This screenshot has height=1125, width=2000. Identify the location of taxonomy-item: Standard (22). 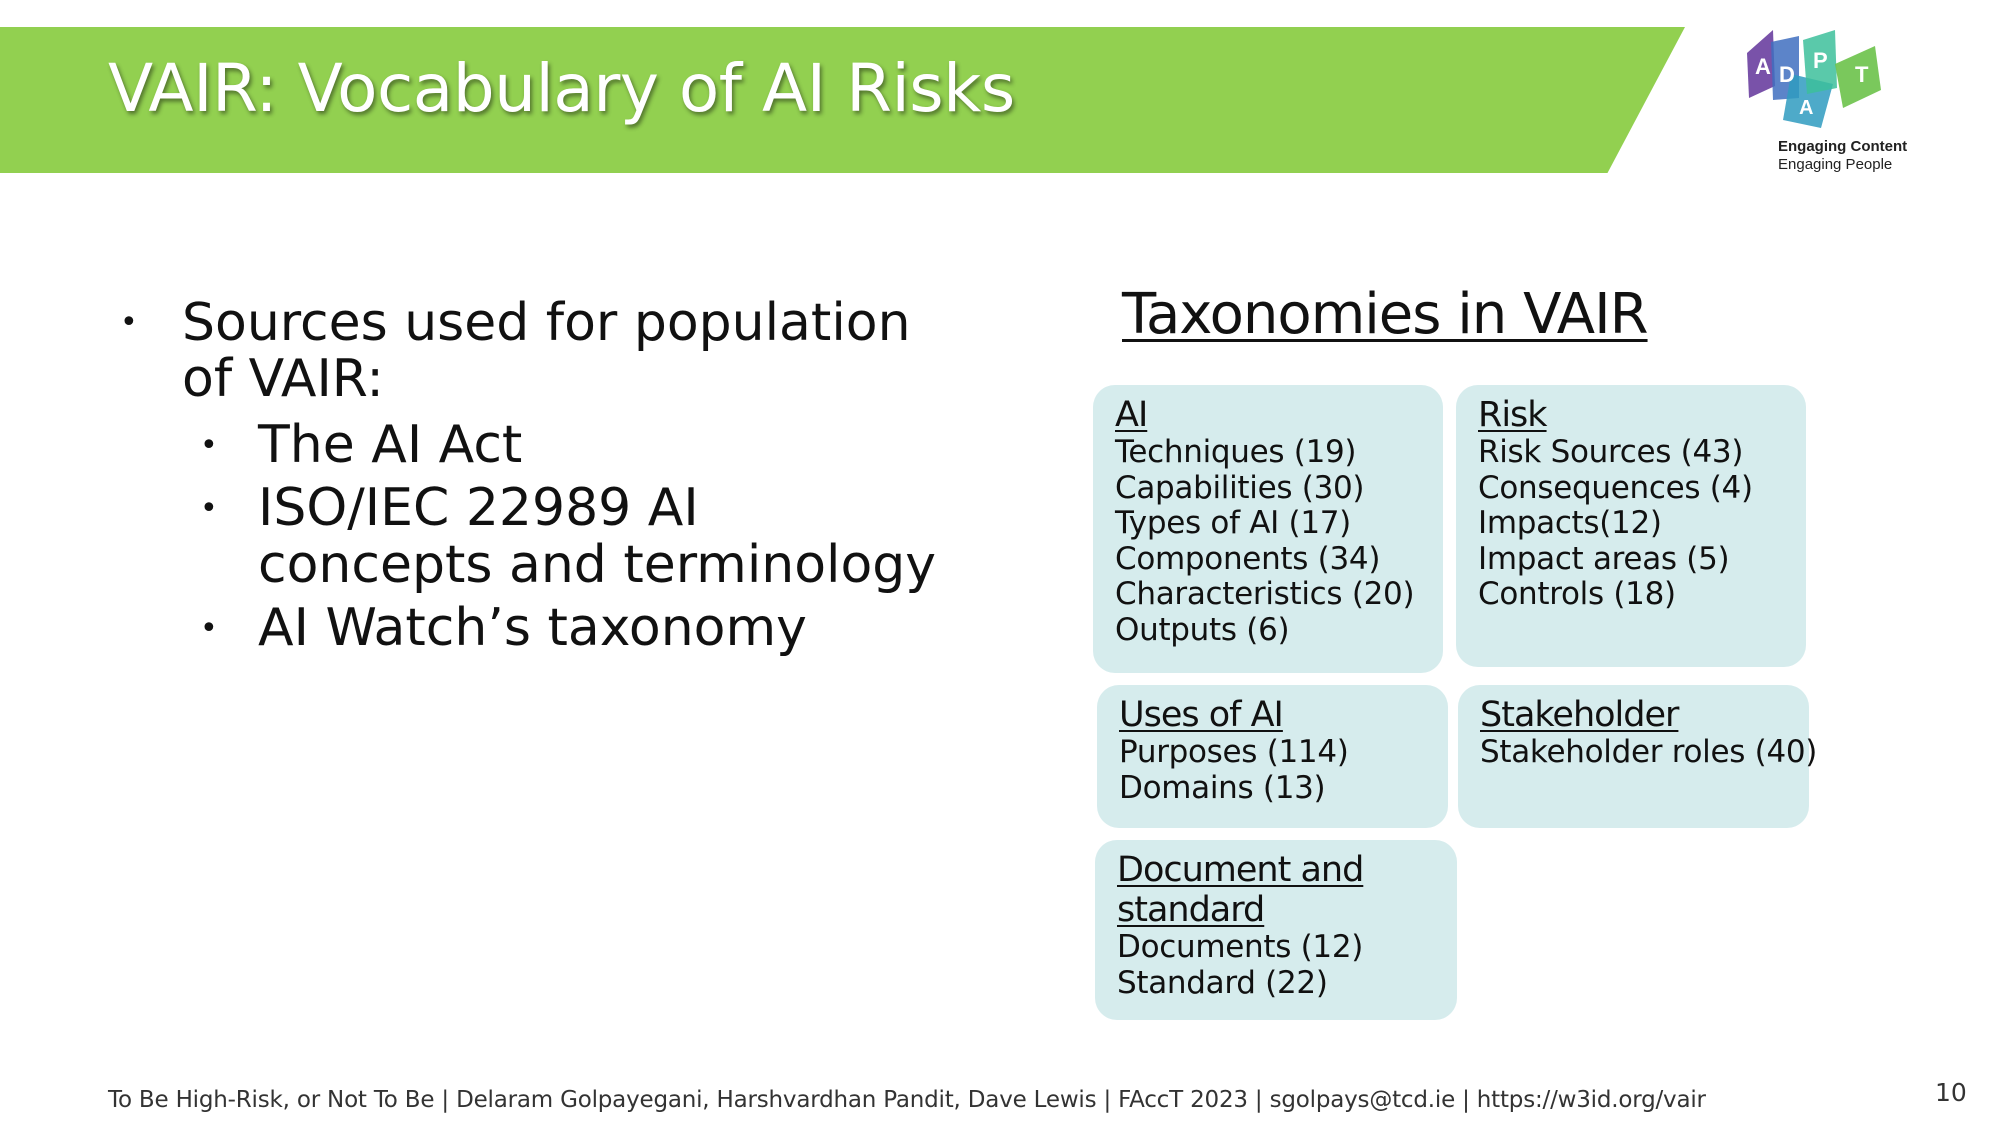
(1222, 982).